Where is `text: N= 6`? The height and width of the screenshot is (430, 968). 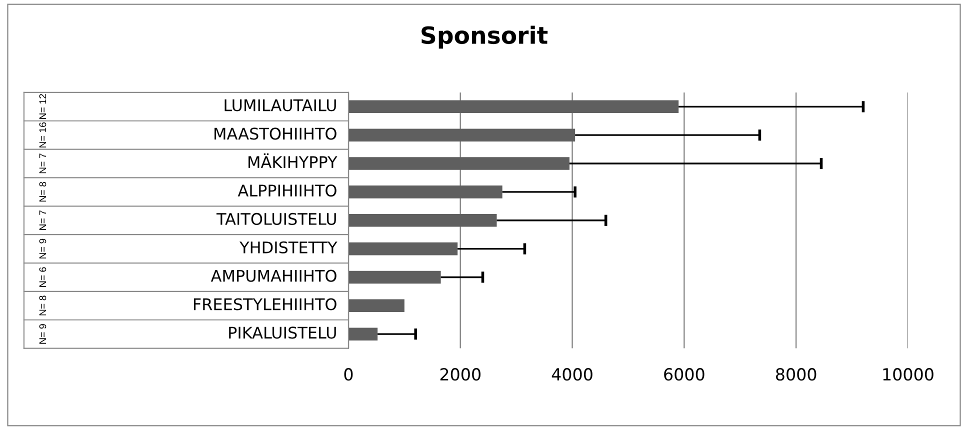 text: N= 6 is located at coordinates (42, 277).